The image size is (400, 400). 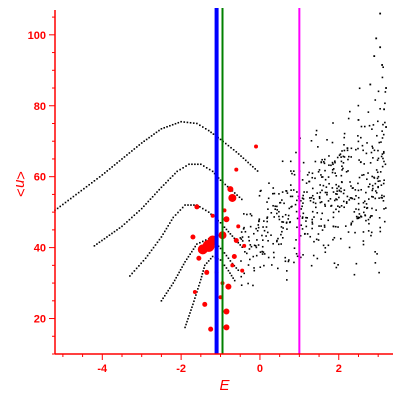 I want to click on x-tick-label: -2, so click(x=181, y=369).